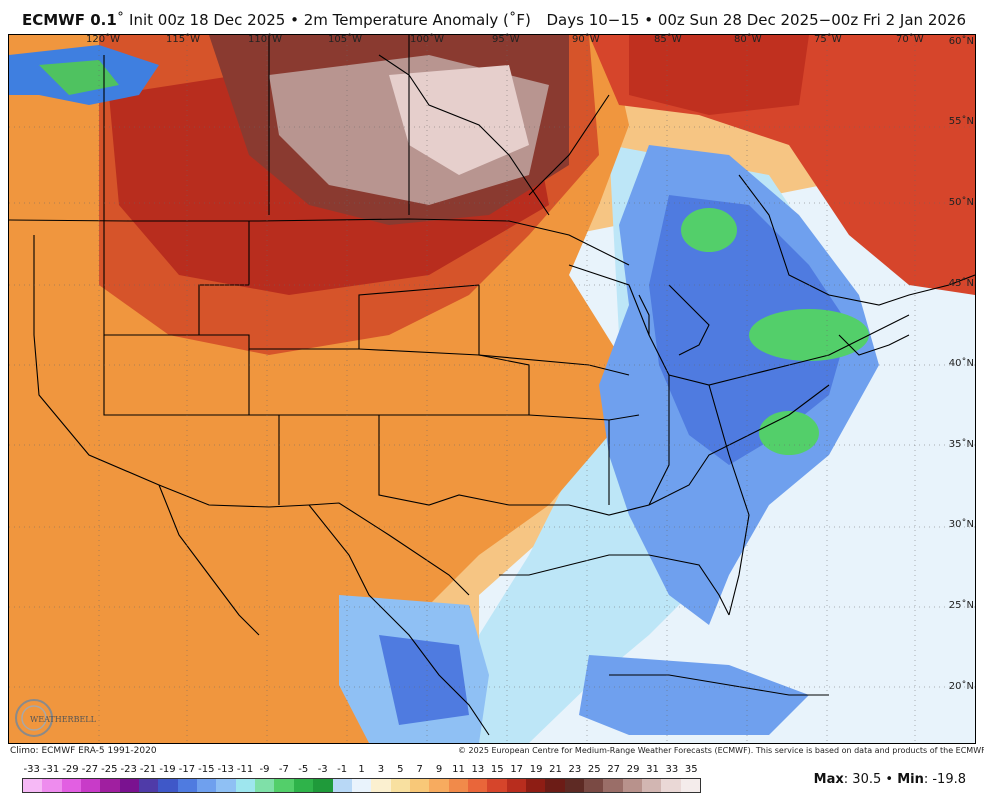 This screenshot has height=808, width=984. I want to click on colorbar-tick-label: 29, so click(633, 769).